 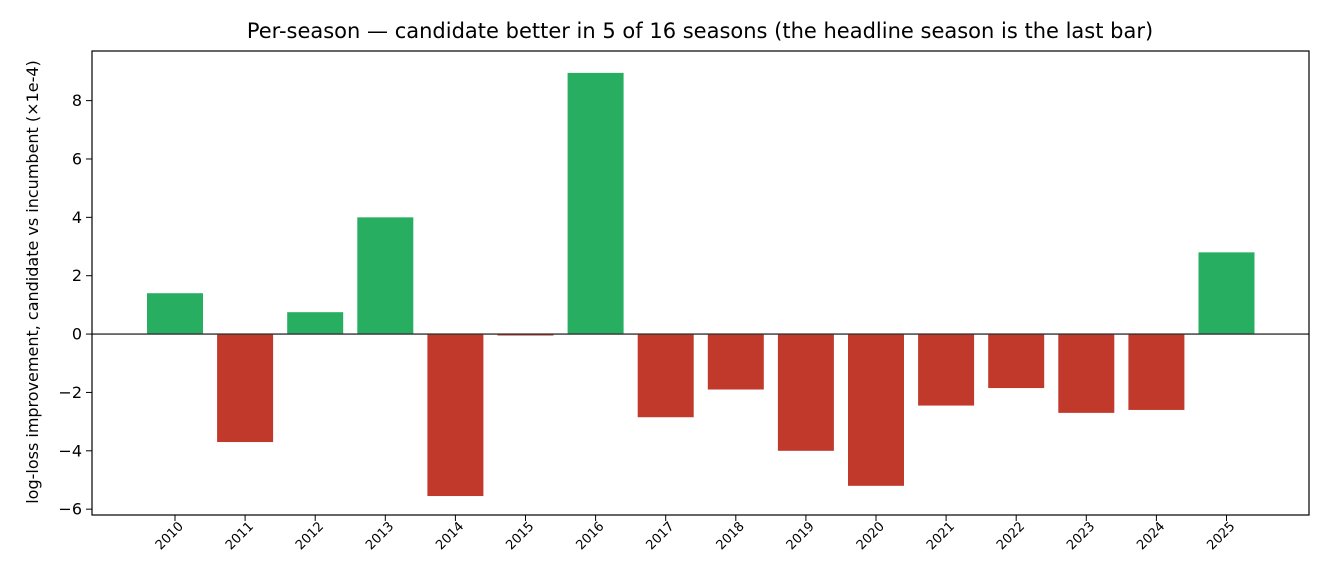 I want to click on x-tick-label: 2014, so click(x=450, y=536).